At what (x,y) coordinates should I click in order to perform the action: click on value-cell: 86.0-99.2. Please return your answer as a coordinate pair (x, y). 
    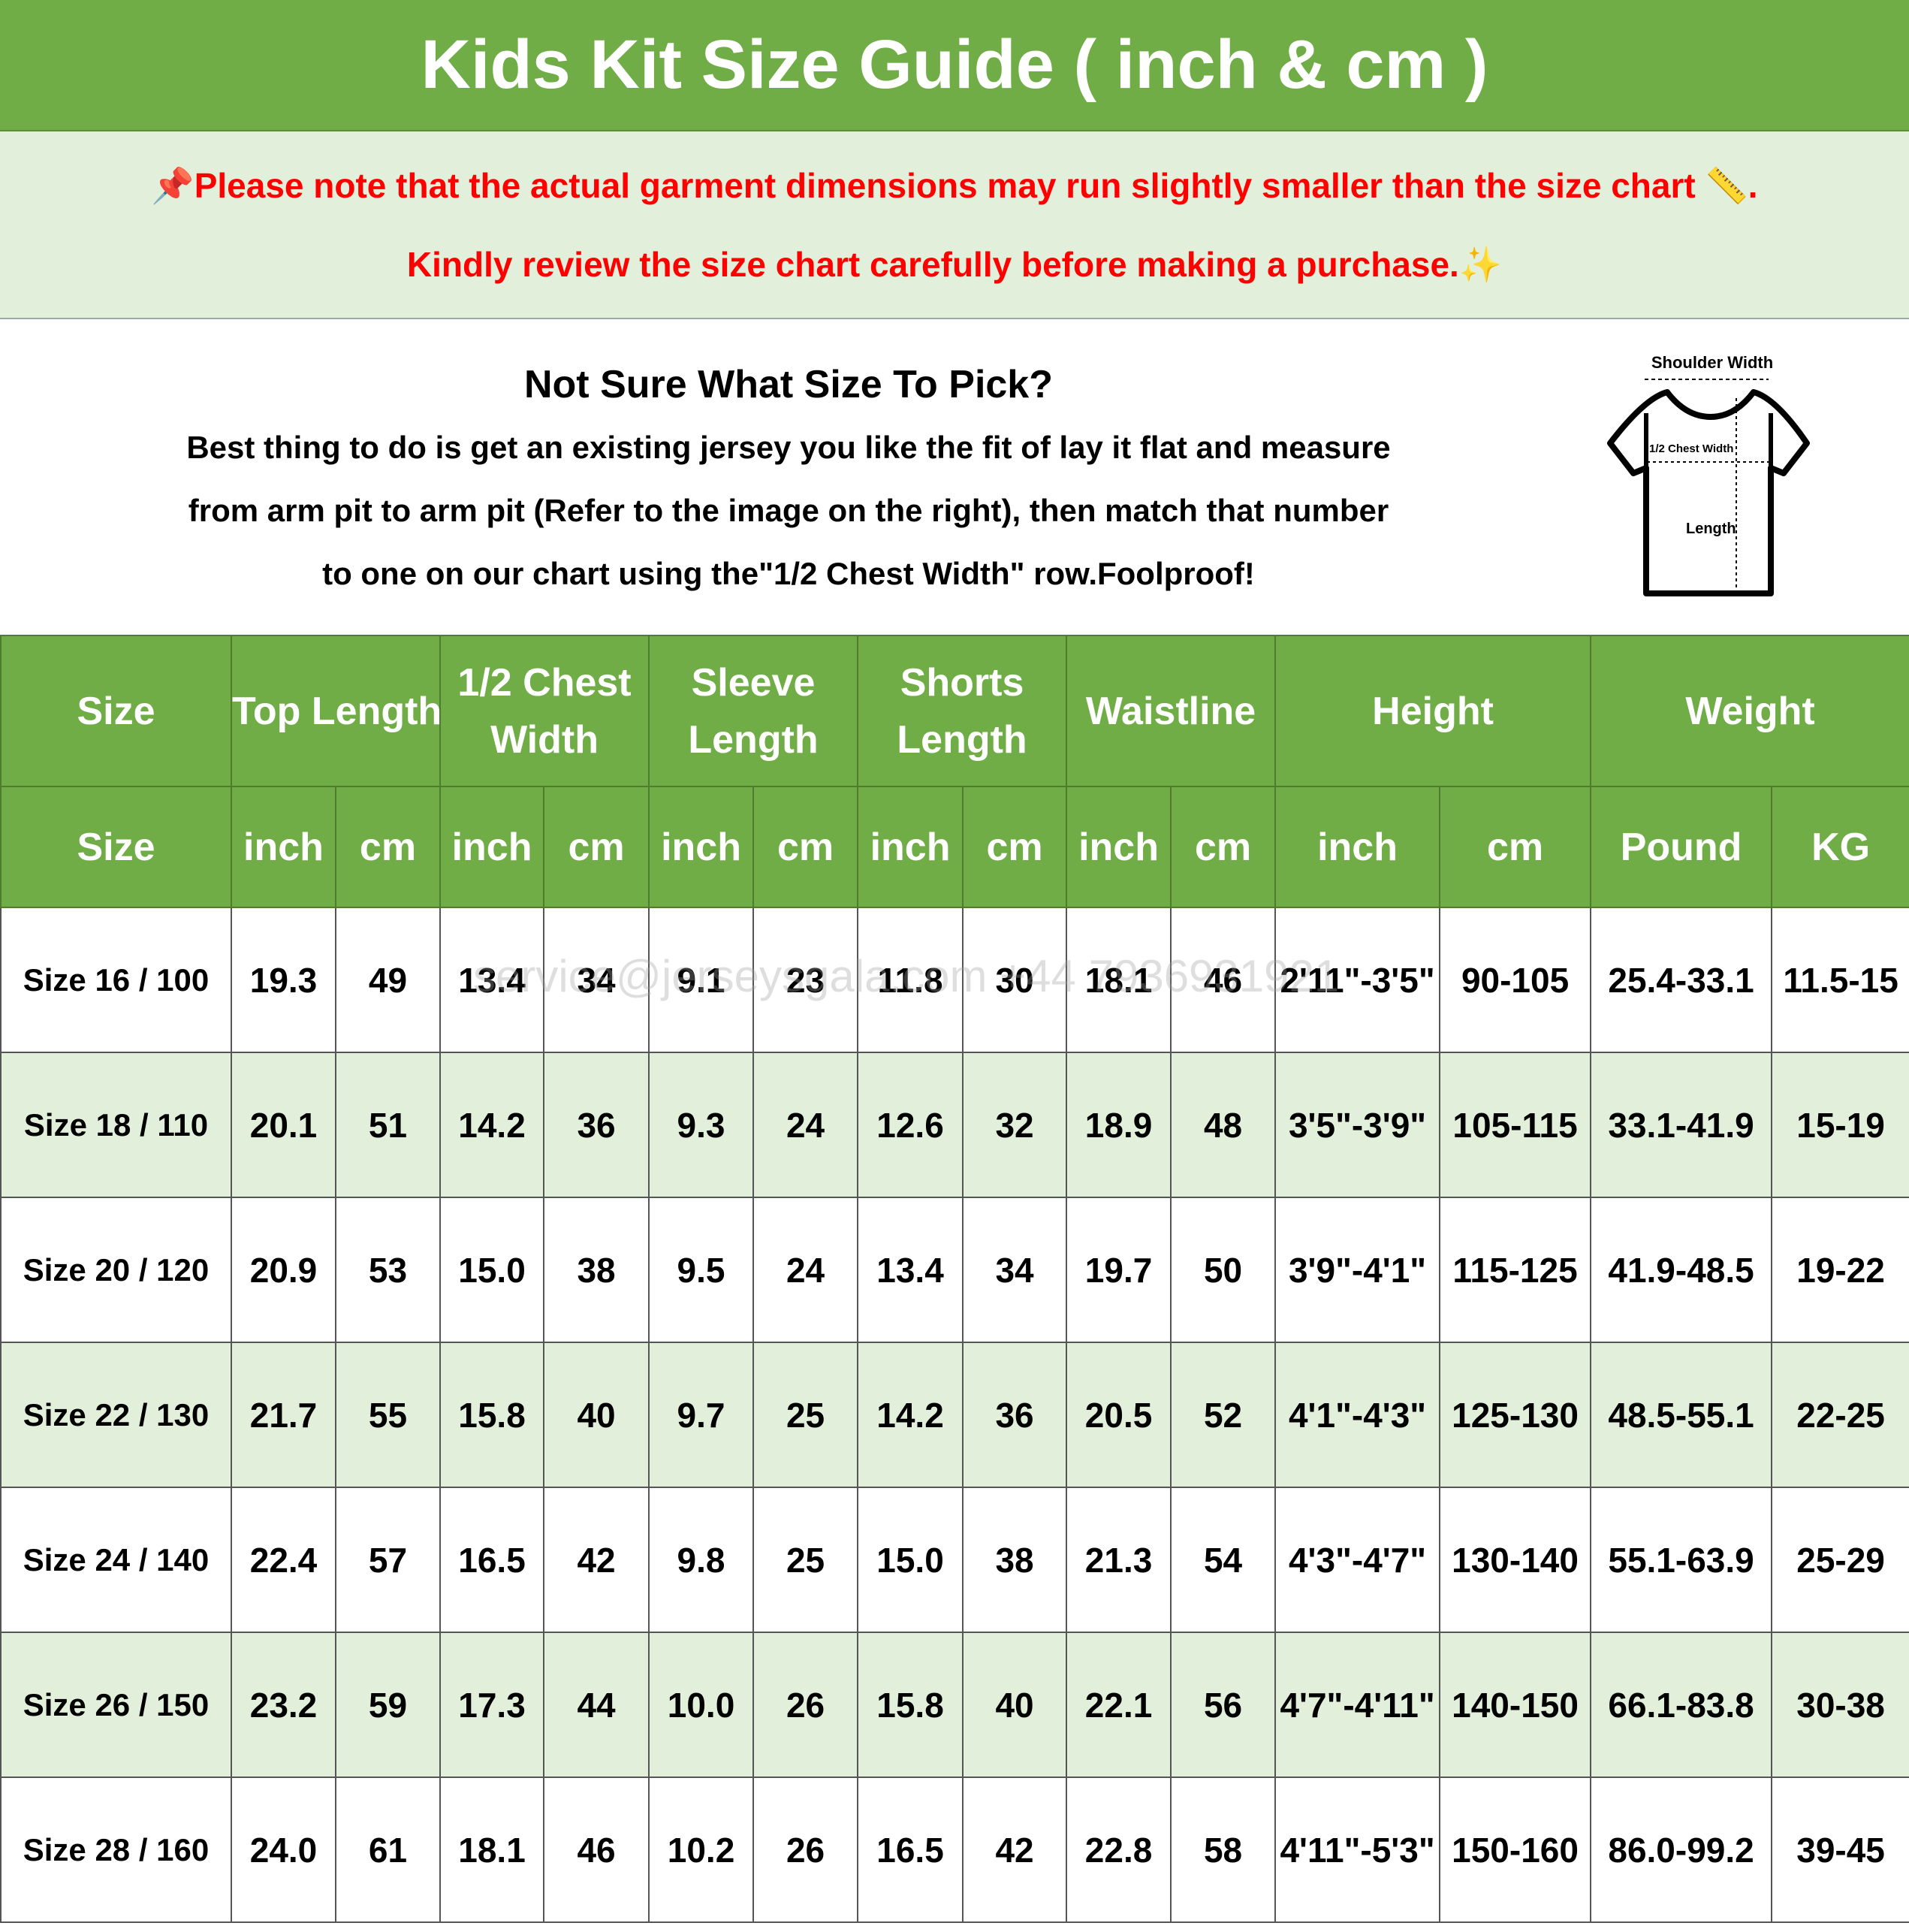
    Looking at the image, I should click on (1681, 1850).